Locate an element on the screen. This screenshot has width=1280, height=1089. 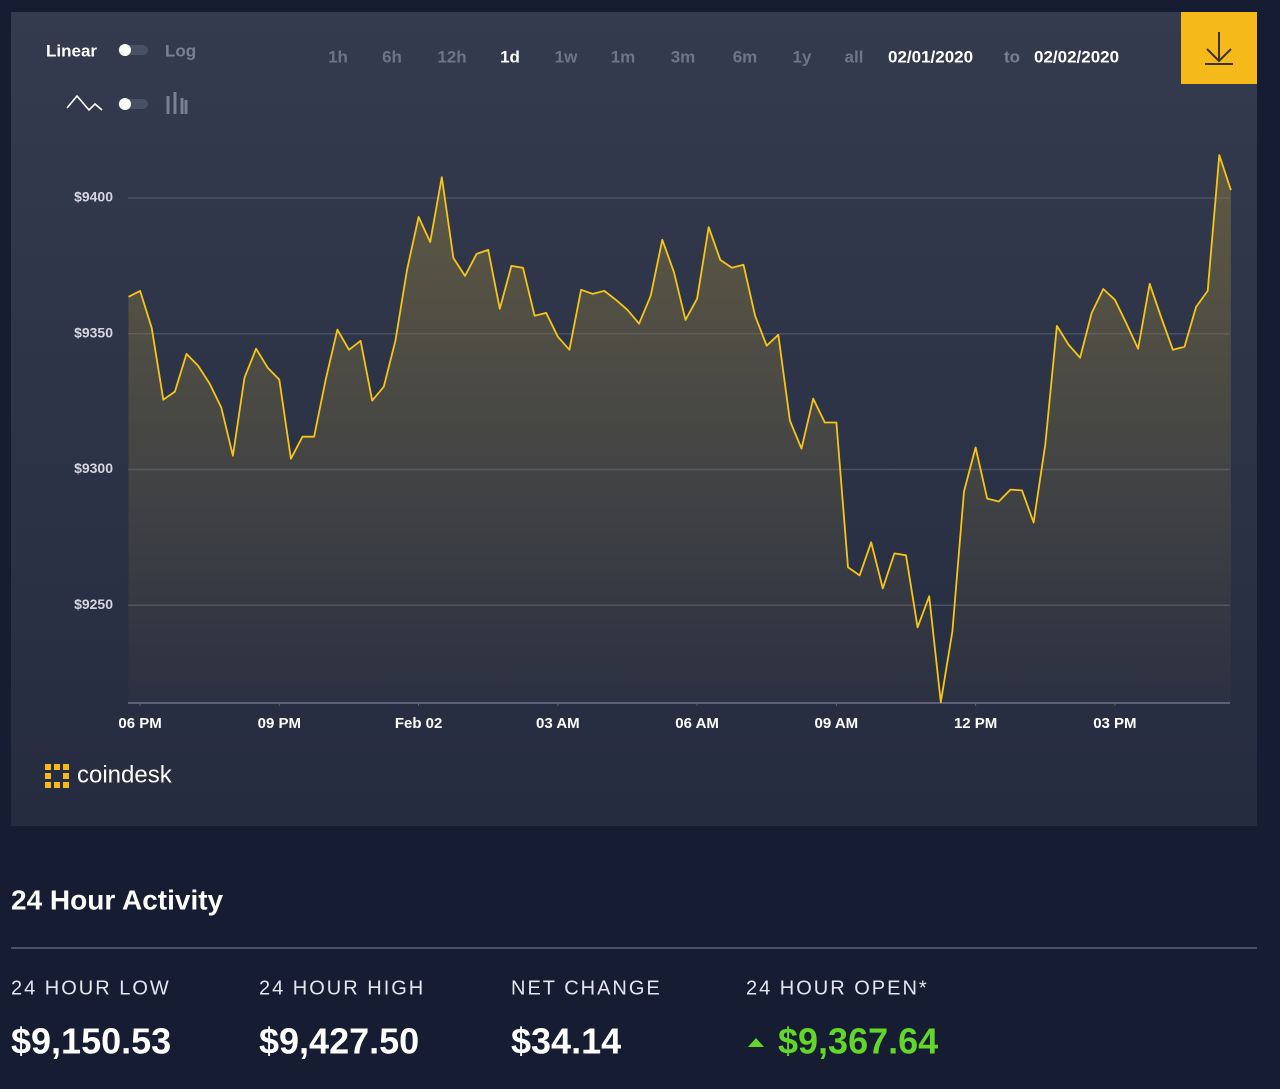
stat-label: 24 HOUR LOW is located at coordinates (91, 988).